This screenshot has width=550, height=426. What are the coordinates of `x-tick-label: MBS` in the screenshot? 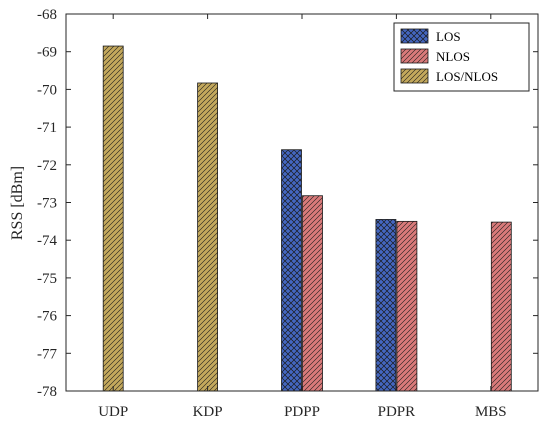 It's located at (491, 412).